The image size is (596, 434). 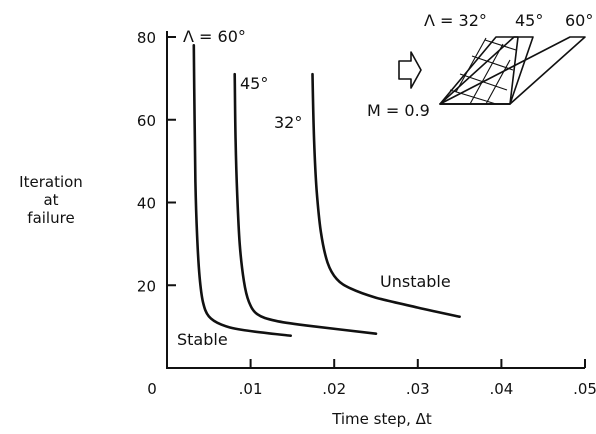 What do you see at coordinates (254, 83) in the screenshot?
I see `series-label-45: 45°` at bounding box center [254, 83].